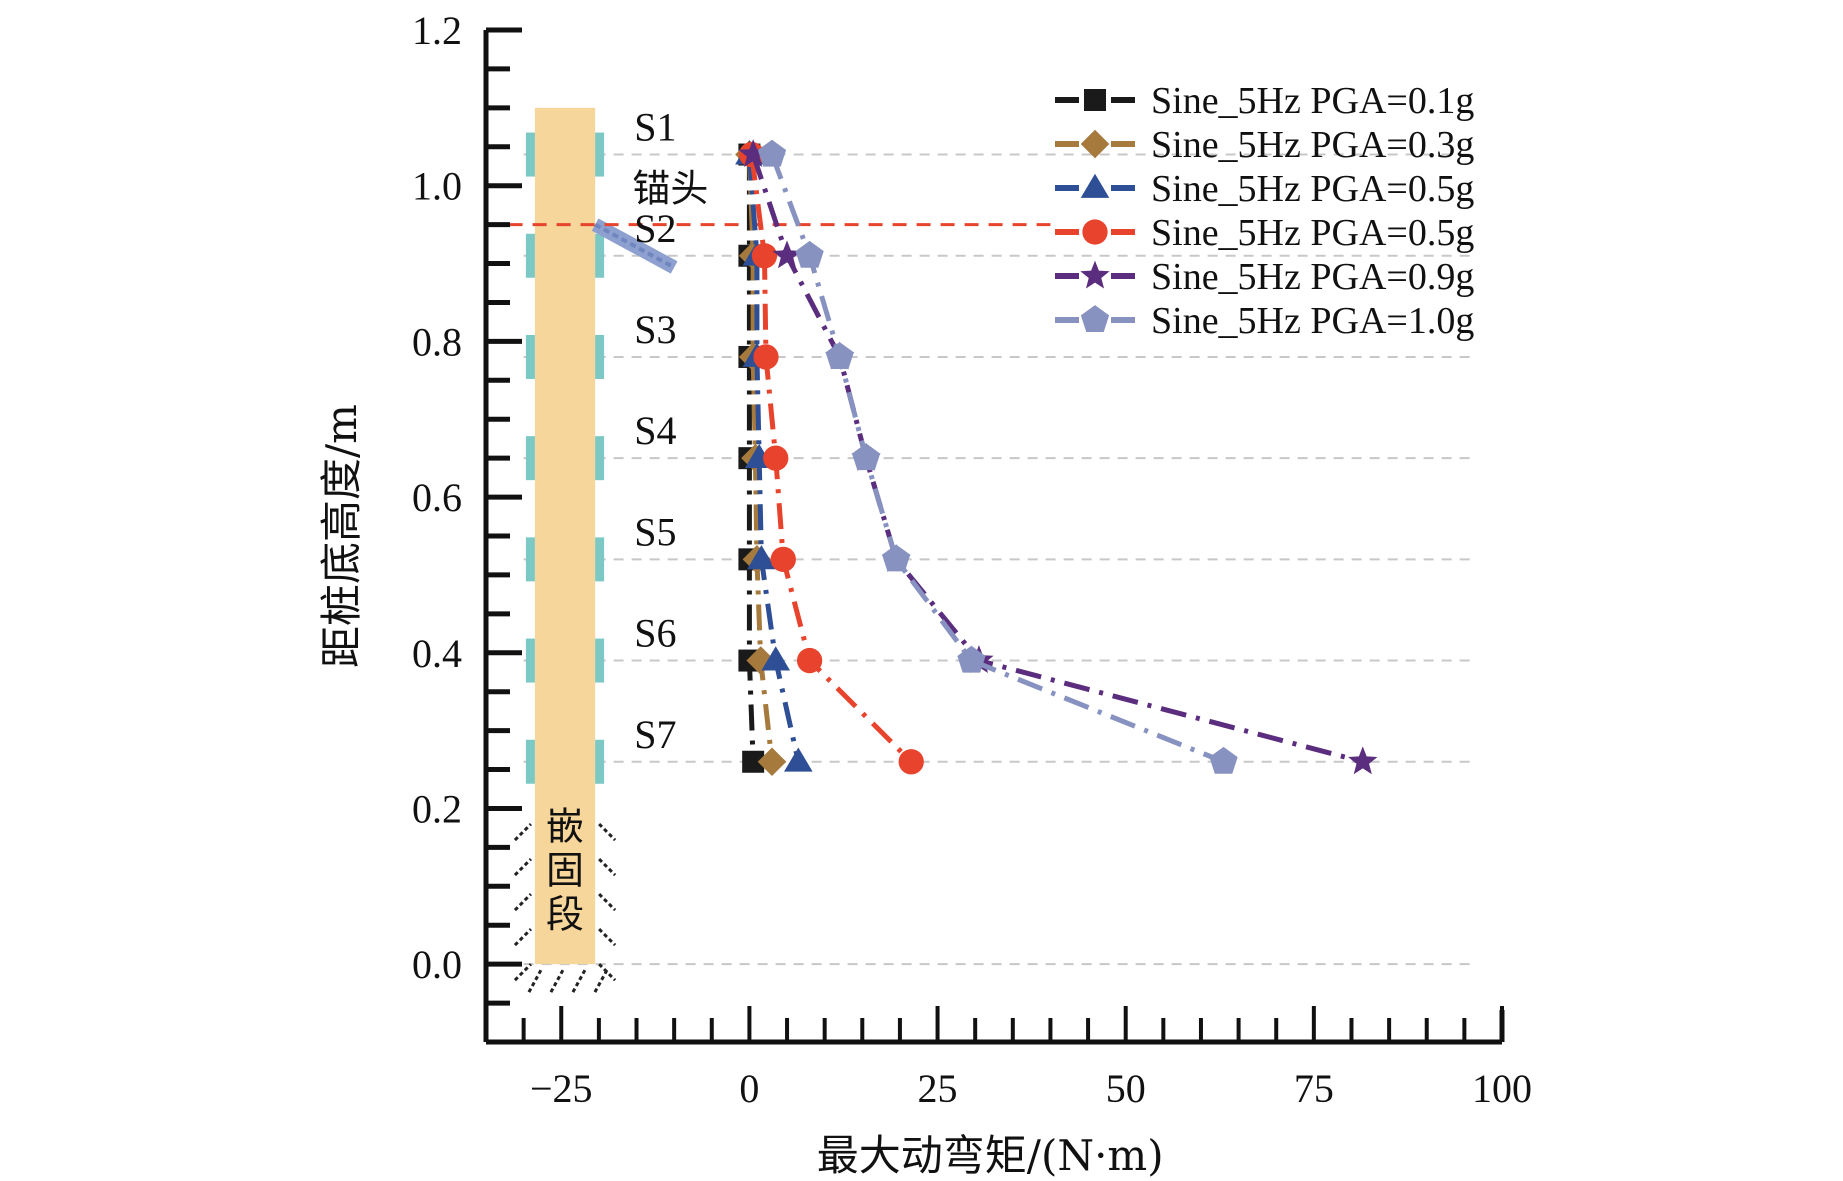 The image size is (1843, 1181). What do you see at coordinates (655, 228) in the screenshot?
I see `sensor-label: S2` at bounding box center [655, 228].